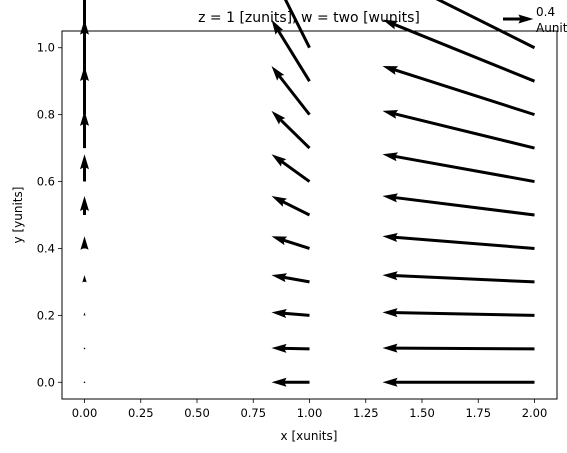 This screenshot has height=453, width=567. I want to click on x-tick-label: 0.50, so click(197, 413).